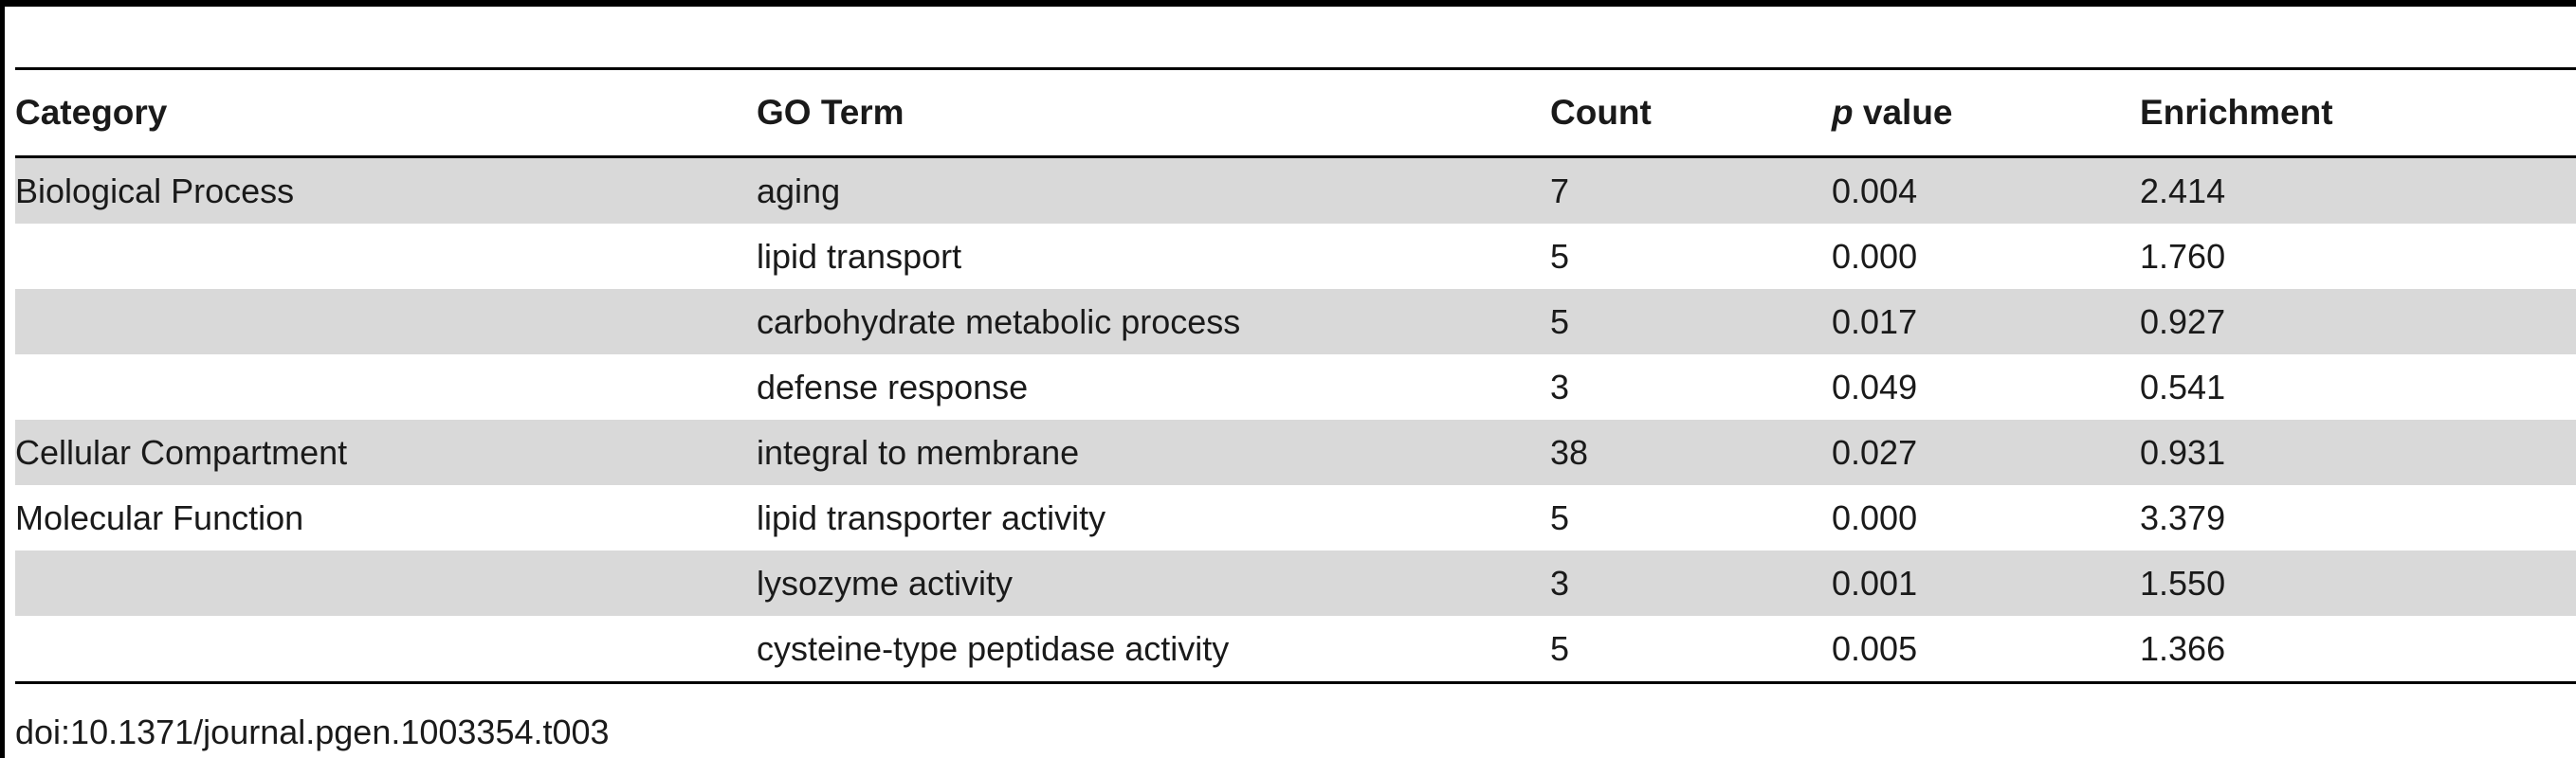  Describe the element at coordinates (893, 386) in the screenshot. I see `cell-go-term: defense response` at that location.